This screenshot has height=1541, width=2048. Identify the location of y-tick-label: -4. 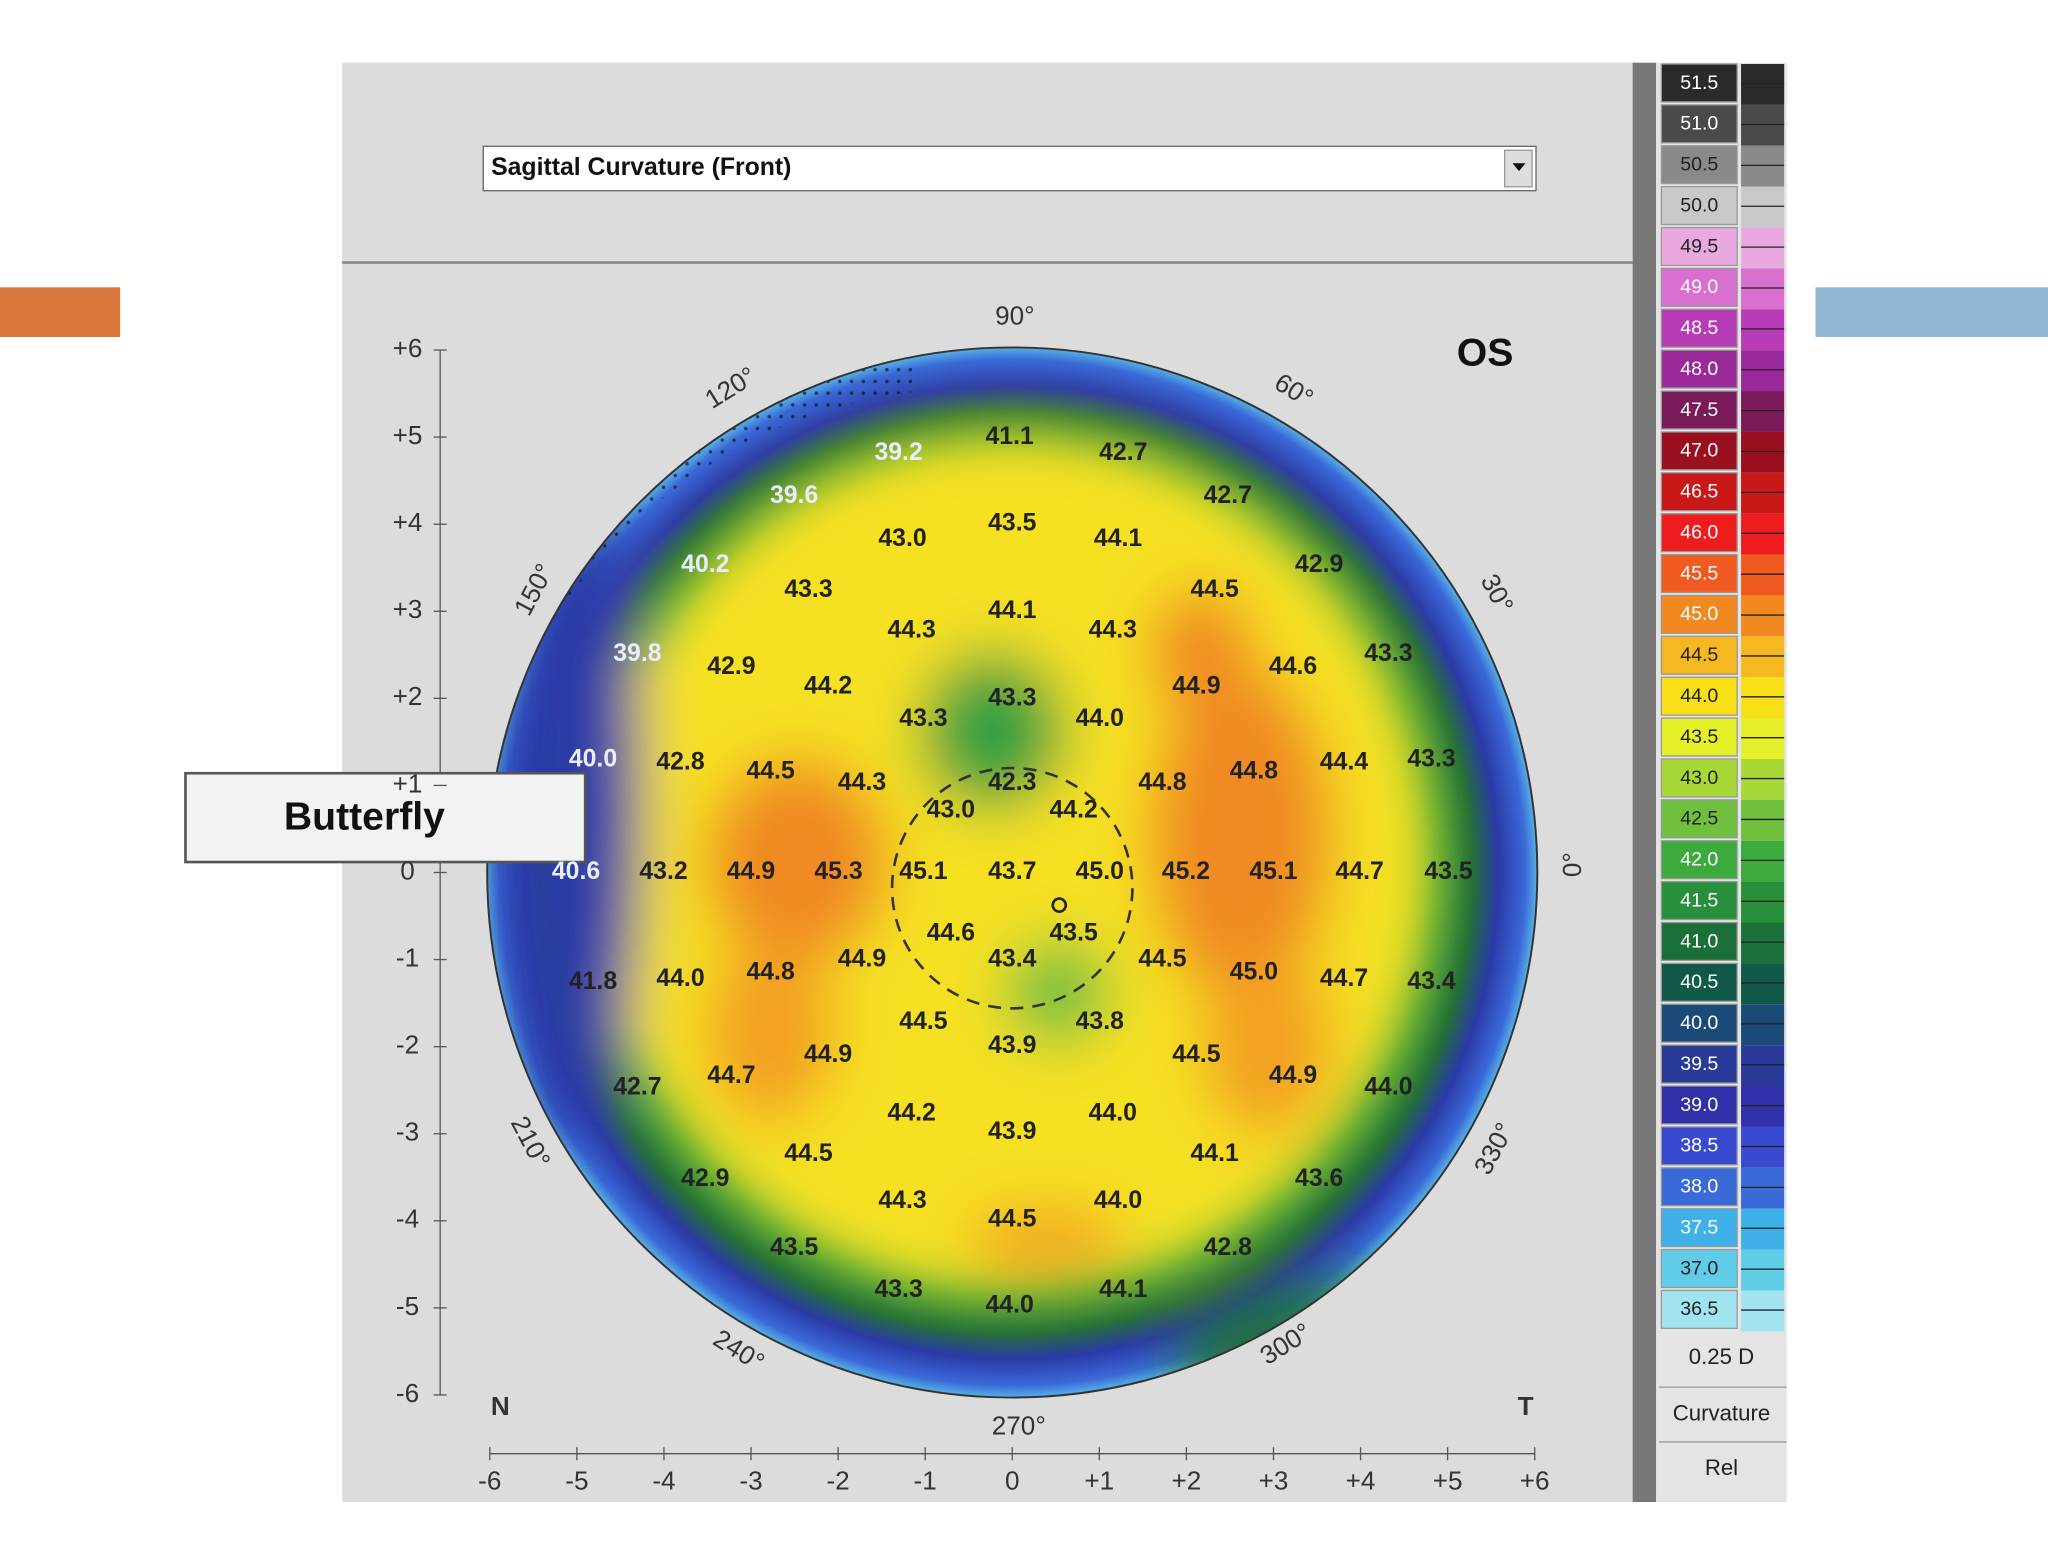
(407, 1219).